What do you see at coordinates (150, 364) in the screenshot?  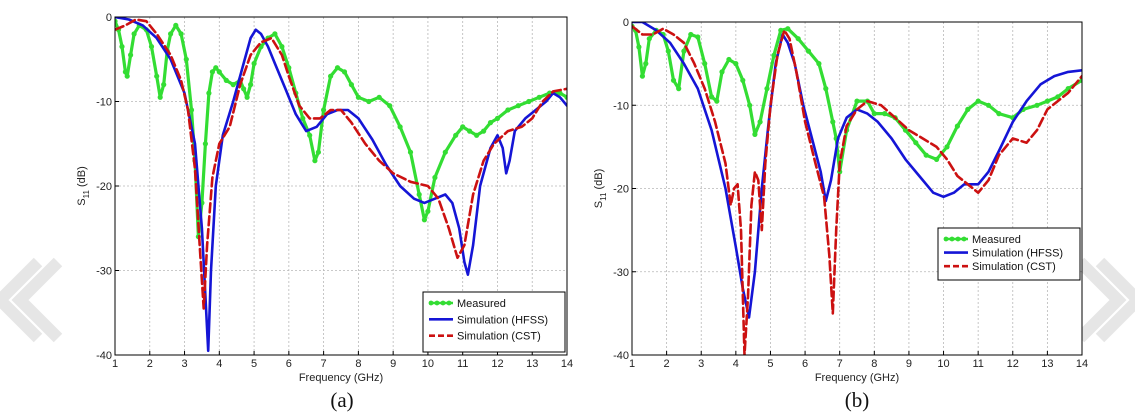 I see `x-tick-label: 2` at bounding box center [150, 364].